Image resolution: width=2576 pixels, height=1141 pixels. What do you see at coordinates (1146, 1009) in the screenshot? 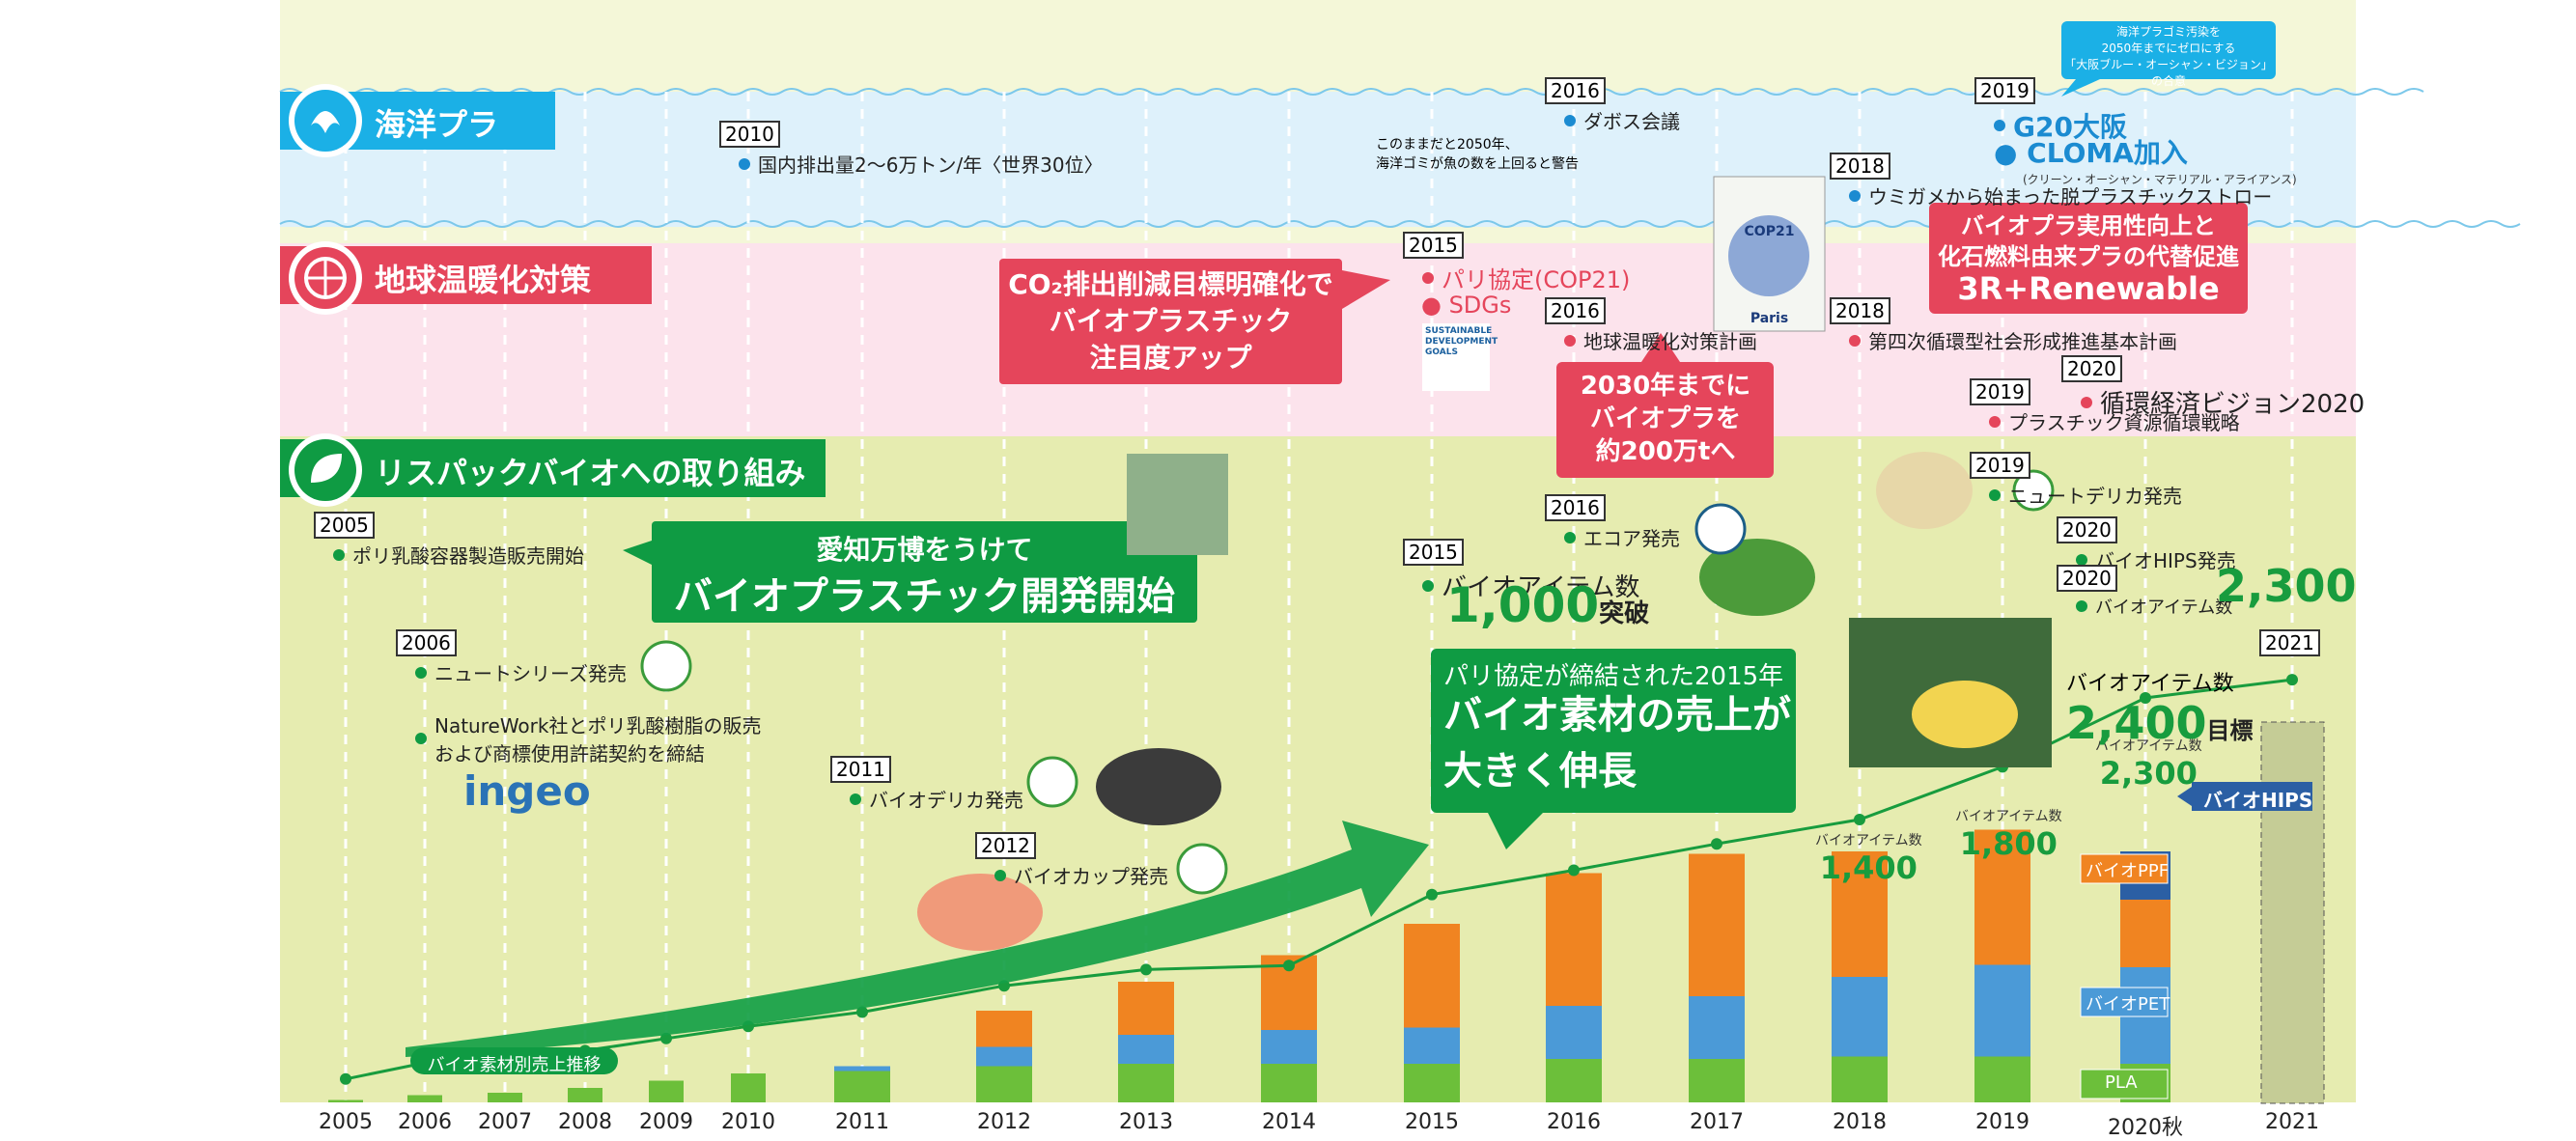
I see `bar-2013-バイオPPF` at bounding box center [1146, 1009].